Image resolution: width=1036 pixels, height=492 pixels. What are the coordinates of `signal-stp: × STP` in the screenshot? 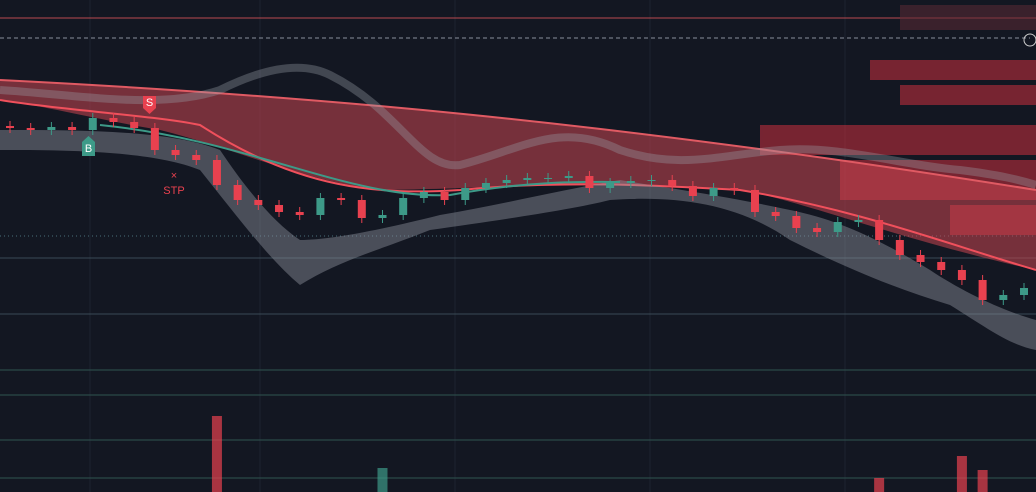 It's located at (173, 183).